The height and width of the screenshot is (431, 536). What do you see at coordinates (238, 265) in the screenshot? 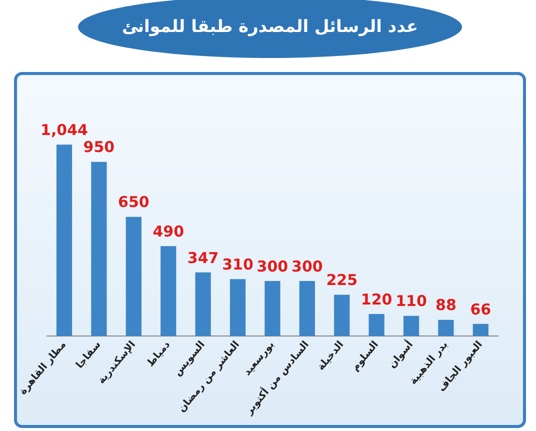
I see `data-label: 310` at bounding box center [238, 265].